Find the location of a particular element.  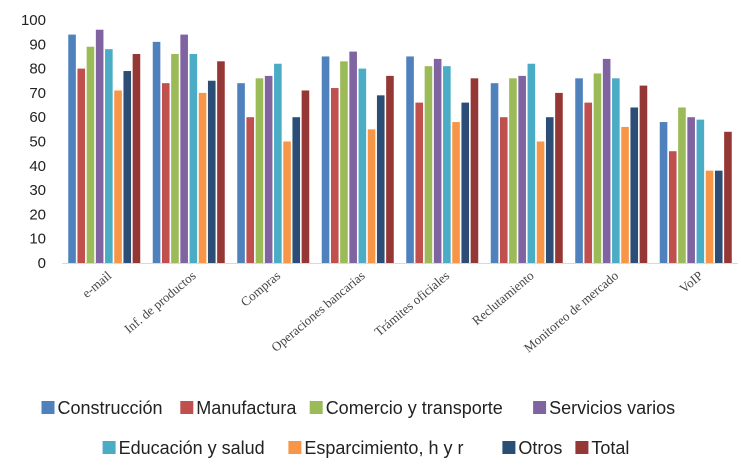

y-tick-label: 40 is located at coordinates (37, 166).